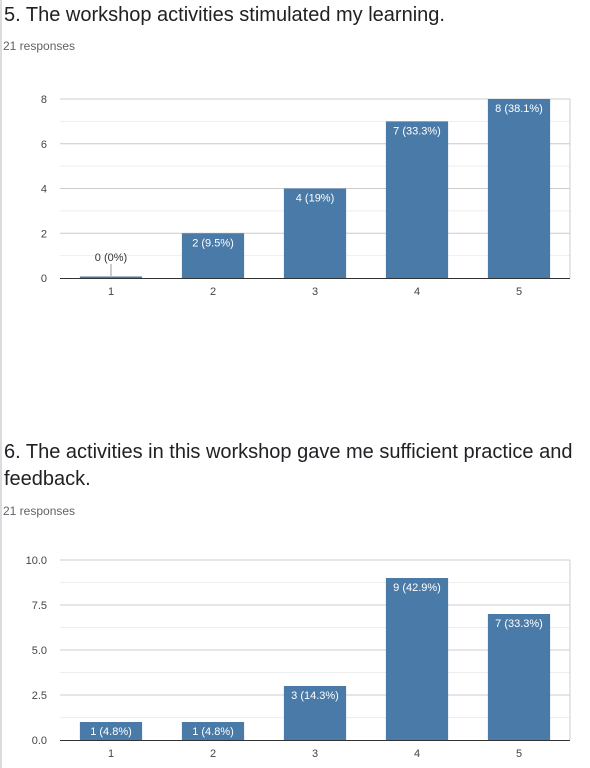 Image resolution: width=590 pixels, height=768 pixels. What do you see at coordinates (36, 561) in the screenshot?
I see `y-tick-label: 10.0` at bounding box center [36, 561].